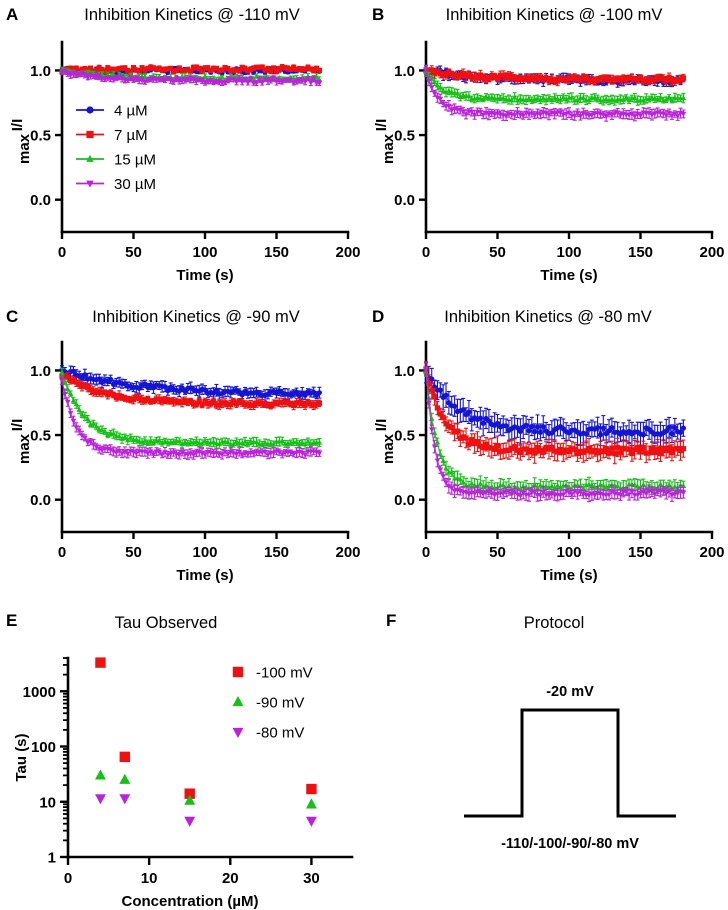 This screenshot has height=910, width=728. I want to click on protocol-holding-label: -110/-100/-90/-80 mV, so click(570, 844).